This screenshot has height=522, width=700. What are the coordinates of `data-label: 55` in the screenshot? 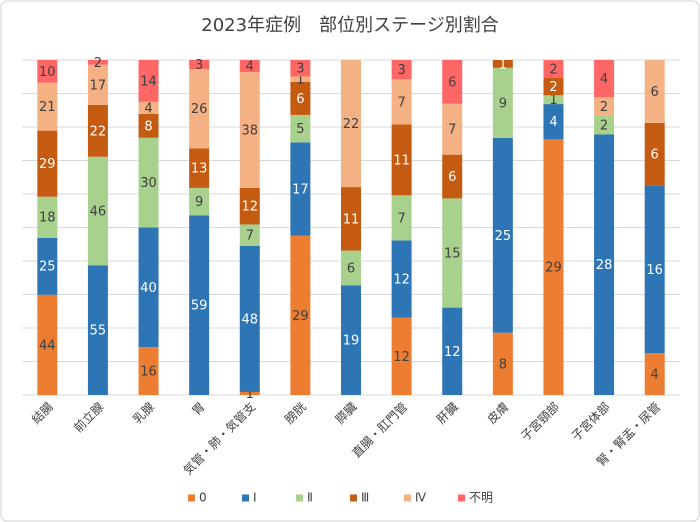 It's located at (98, 331).